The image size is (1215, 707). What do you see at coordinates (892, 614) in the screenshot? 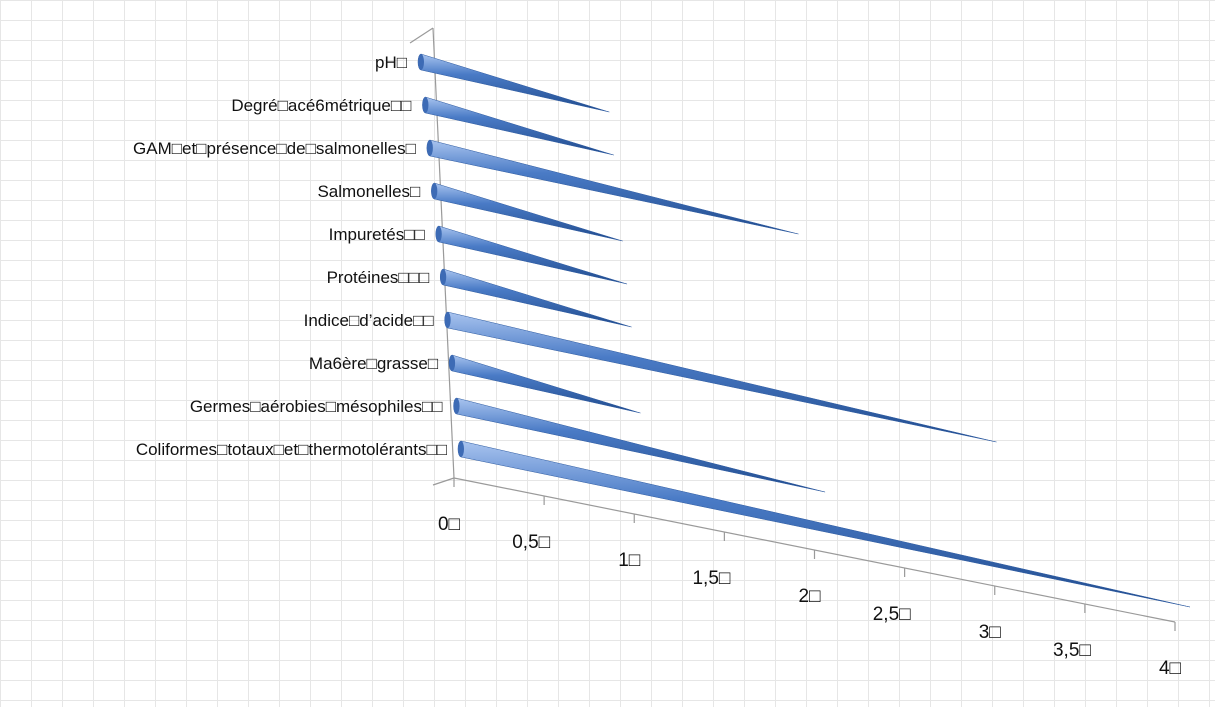
I see `x-tick-label: 2,5□` at bounding box center [892, 614].